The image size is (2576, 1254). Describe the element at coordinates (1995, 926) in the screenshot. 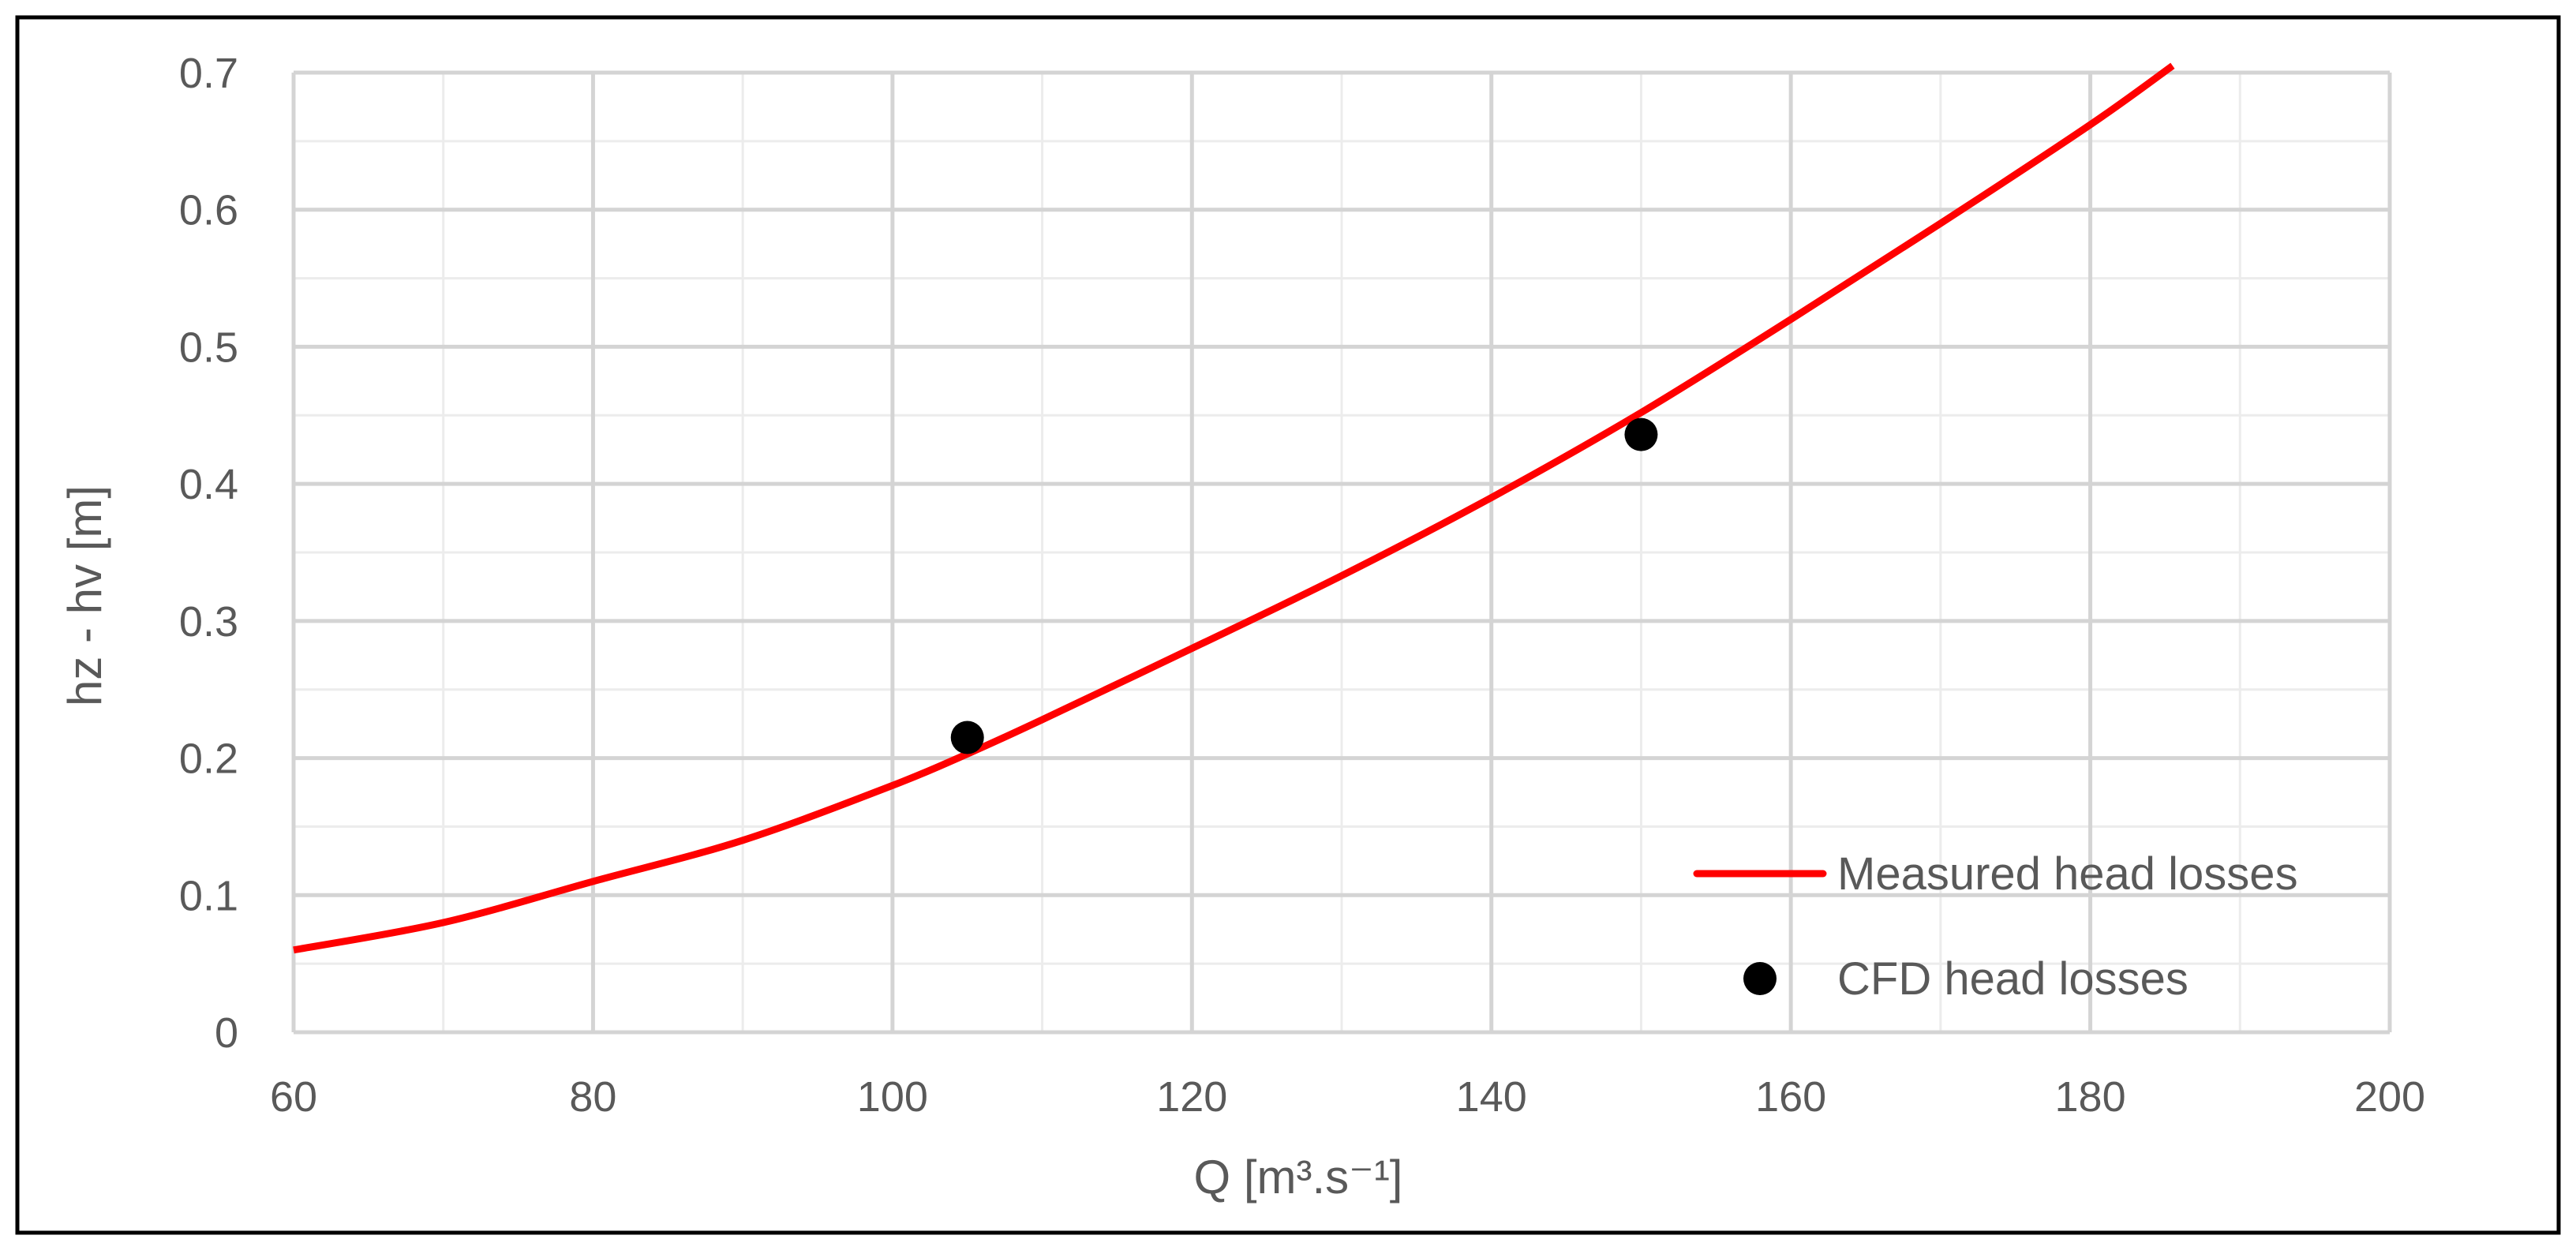

I see `legend: Measured head losses CFD head losses` at that location.